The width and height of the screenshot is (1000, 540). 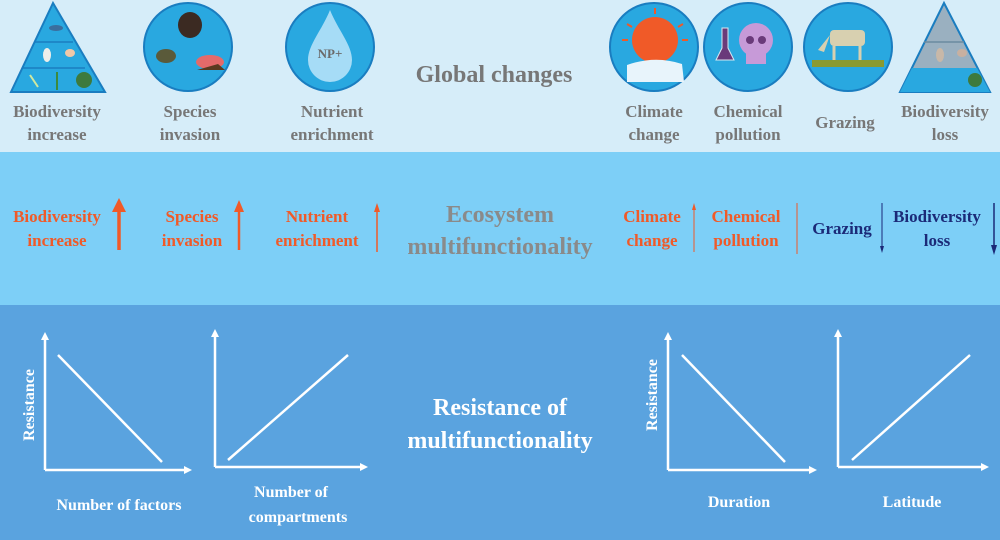 I want to click on resistance-title-1: Resistance of, so click(x=500, y=408).